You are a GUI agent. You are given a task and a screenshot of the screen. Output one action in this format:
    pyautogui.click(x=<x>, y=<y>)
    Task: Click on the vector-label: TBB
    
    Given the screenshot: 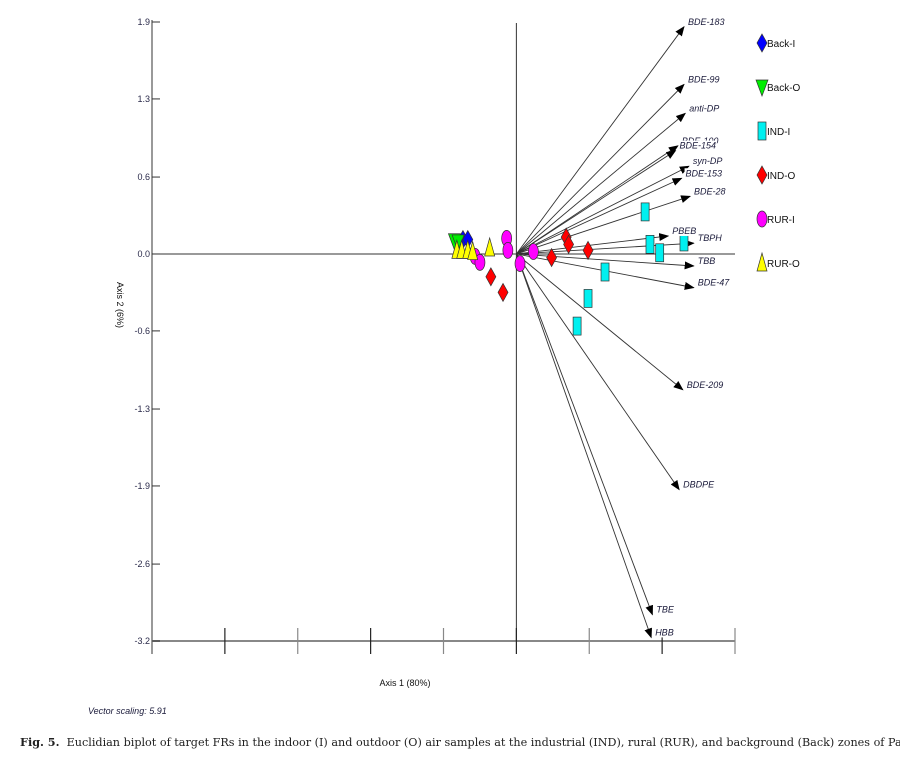 What is the action you would take?
    pyautogui.click(x=707, y=261)
    